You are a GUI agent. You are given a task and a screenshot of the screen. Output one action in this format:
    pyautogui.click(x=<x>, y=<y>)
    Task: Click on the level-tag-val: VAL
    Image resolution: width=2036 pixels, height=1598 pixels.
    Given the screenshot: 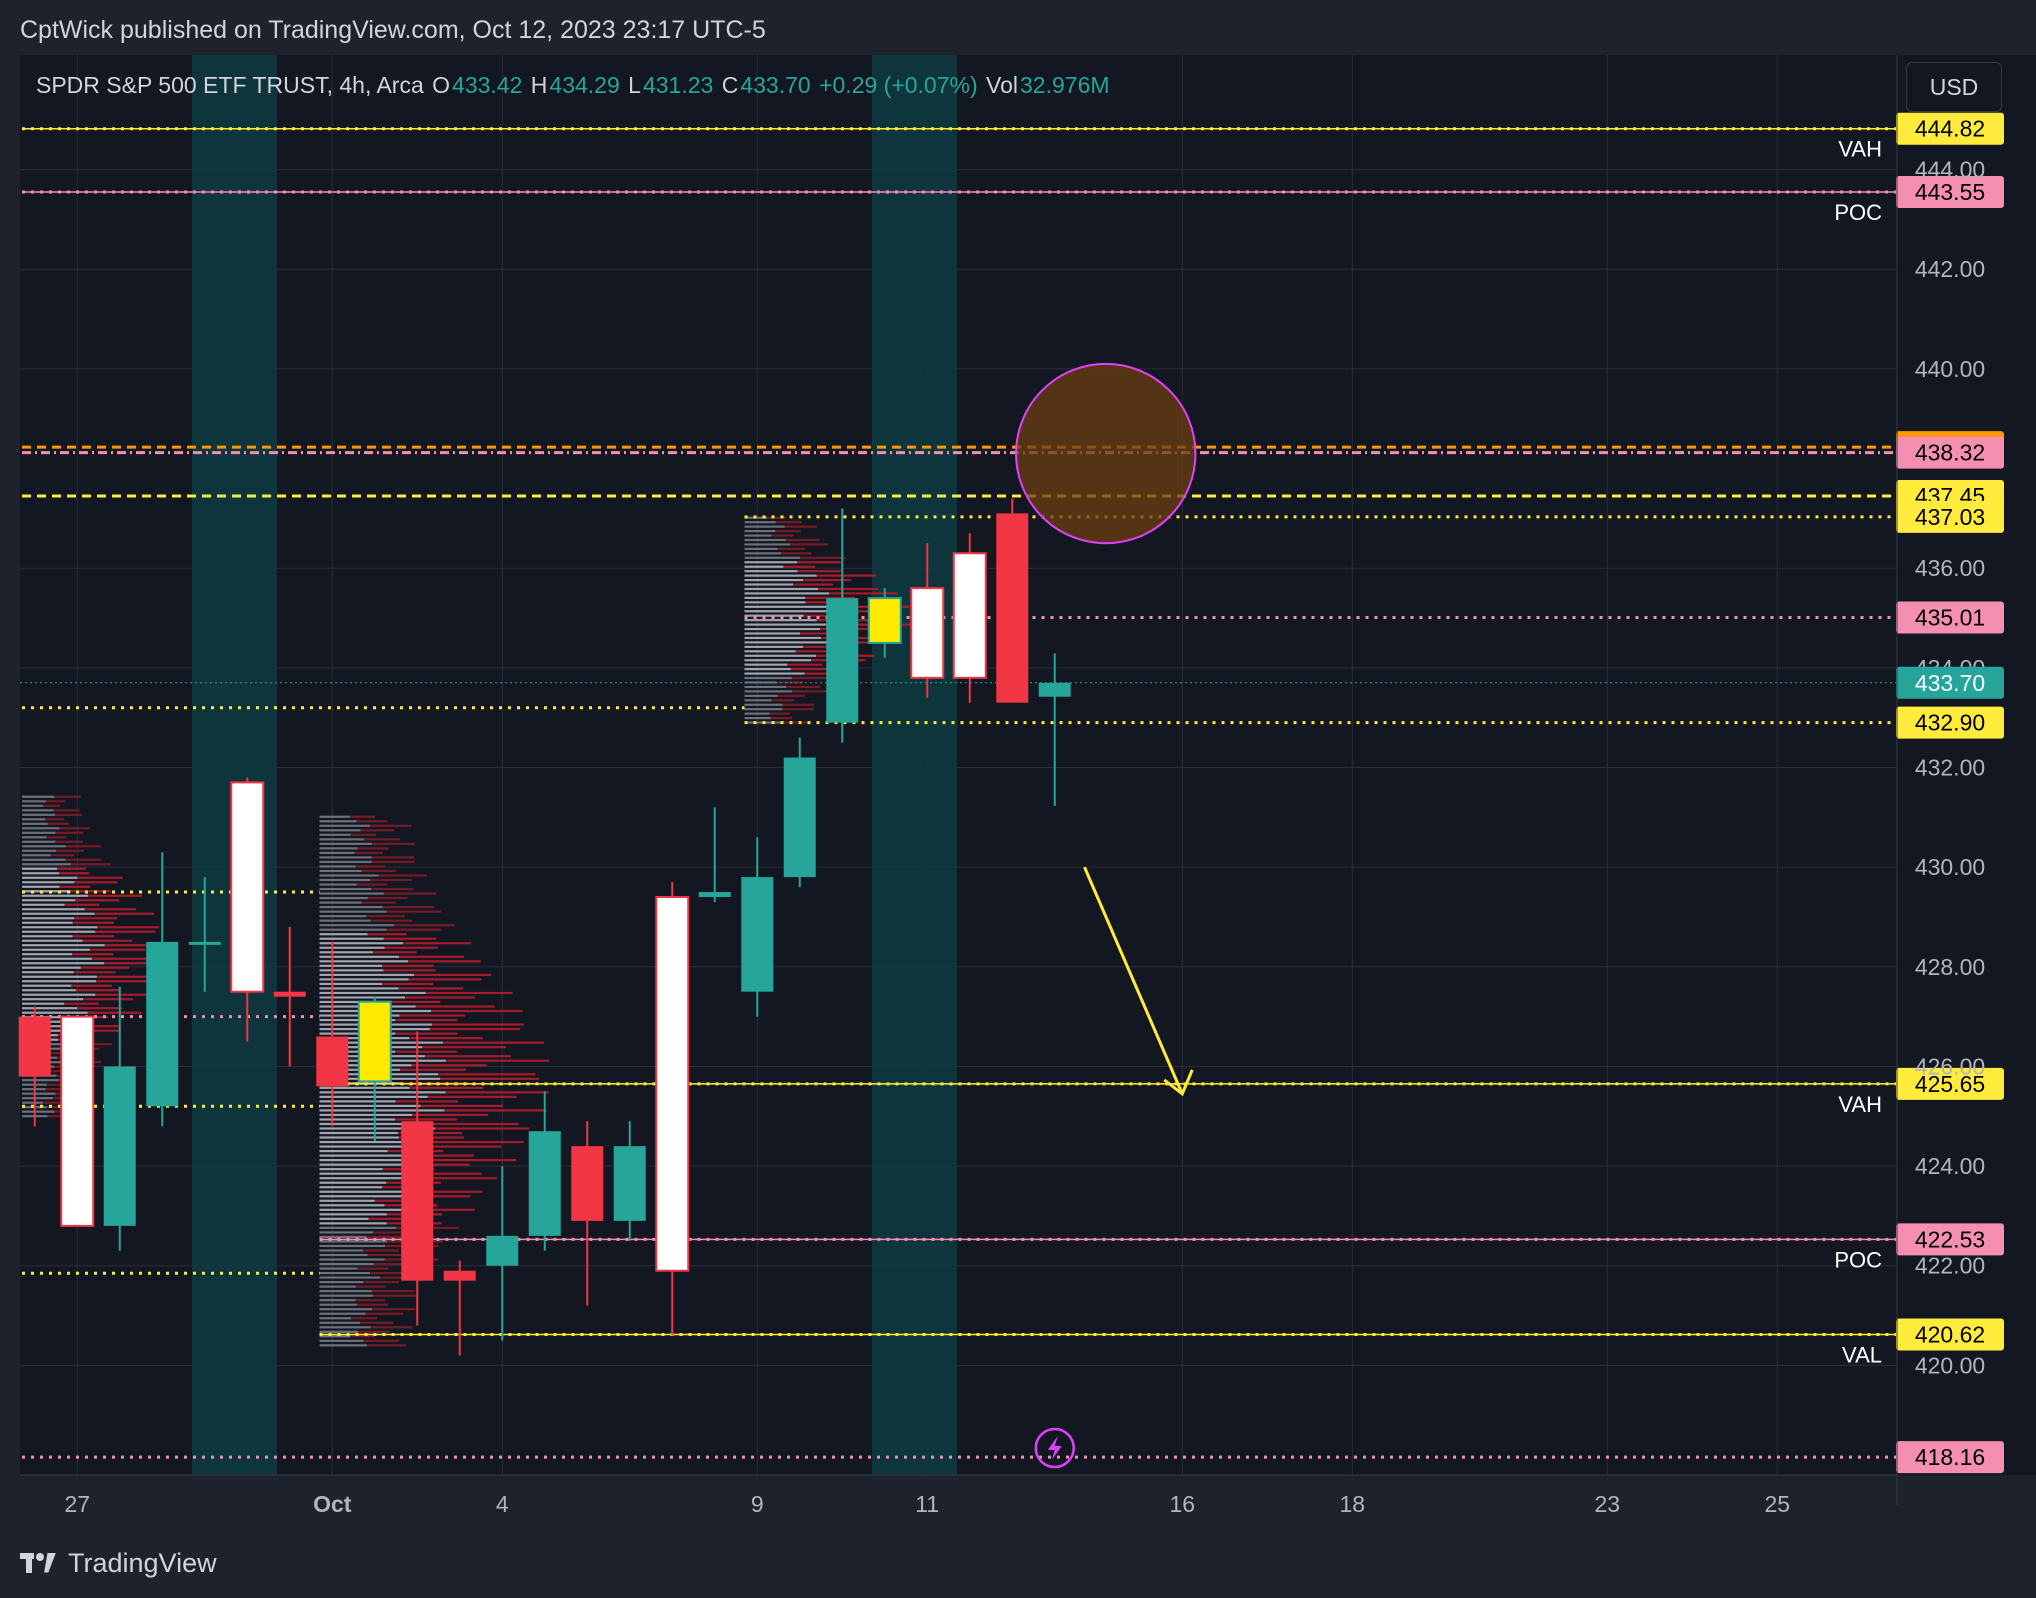 What is the action you would take?
    pyautogui.click(x=1862, y=1354)
    